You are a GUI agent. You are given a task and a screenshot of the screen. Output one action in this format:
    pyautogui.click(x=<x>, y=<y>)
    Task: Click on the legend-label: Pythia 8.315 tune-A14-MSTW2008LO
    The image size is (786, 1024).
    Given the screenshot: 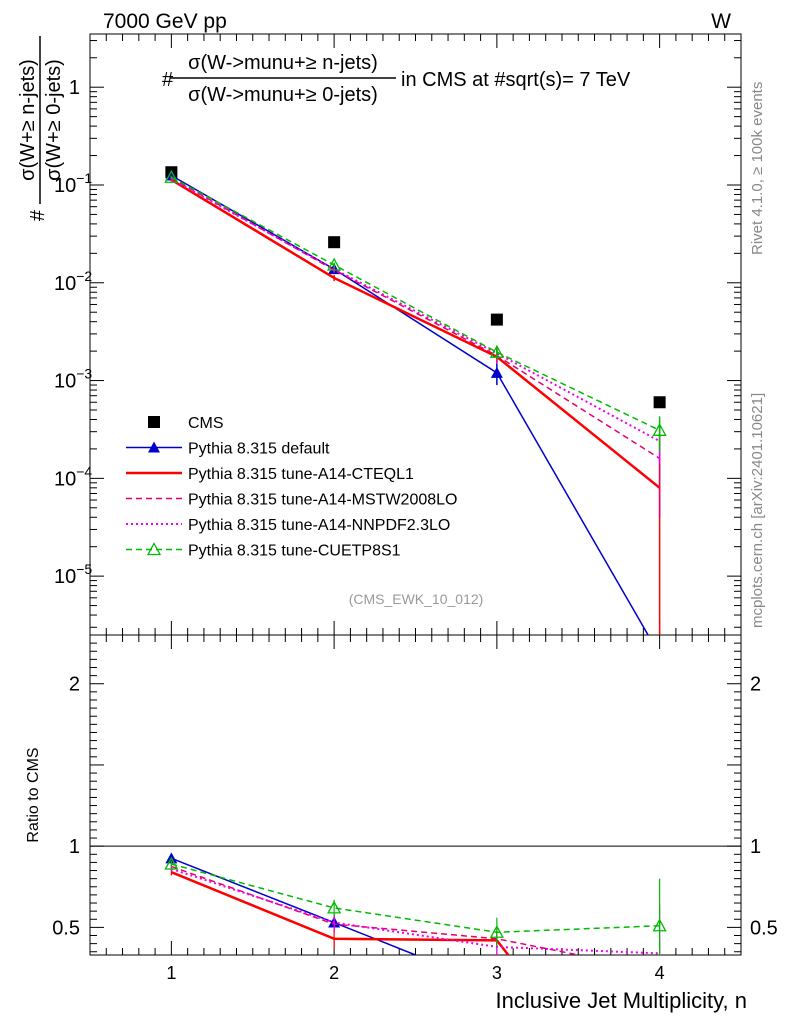 What is the action you would take?
    pyautogui.click(x=322, y=500)
    